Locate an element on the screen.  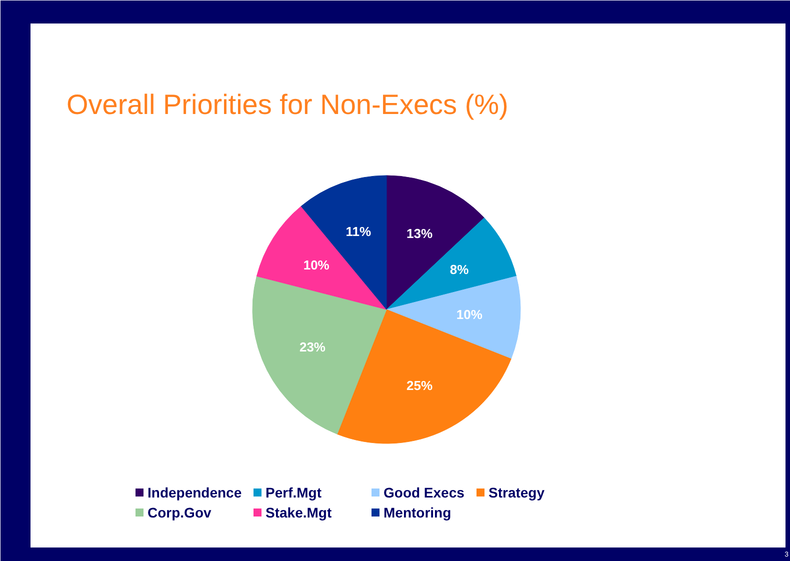
legend-label: Mentoring is located at coordinates (418, 512).